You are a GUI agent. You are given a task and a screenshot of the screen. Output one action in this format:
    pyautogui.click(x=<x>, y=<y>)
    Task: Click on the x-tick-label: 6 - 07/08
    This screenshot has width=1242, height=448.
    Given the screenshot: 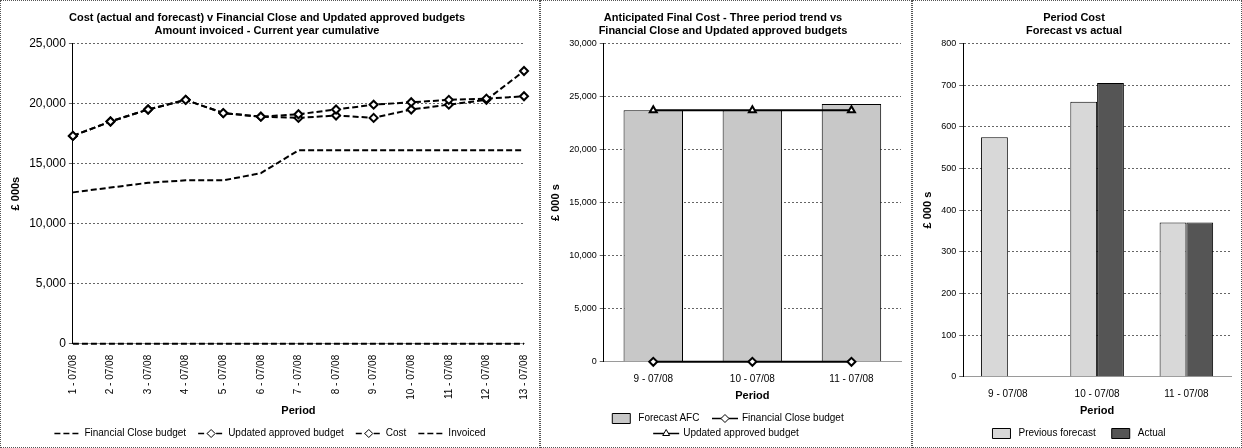 What is the action you would take?
    pyautogui.click(x=260, y=374)
    